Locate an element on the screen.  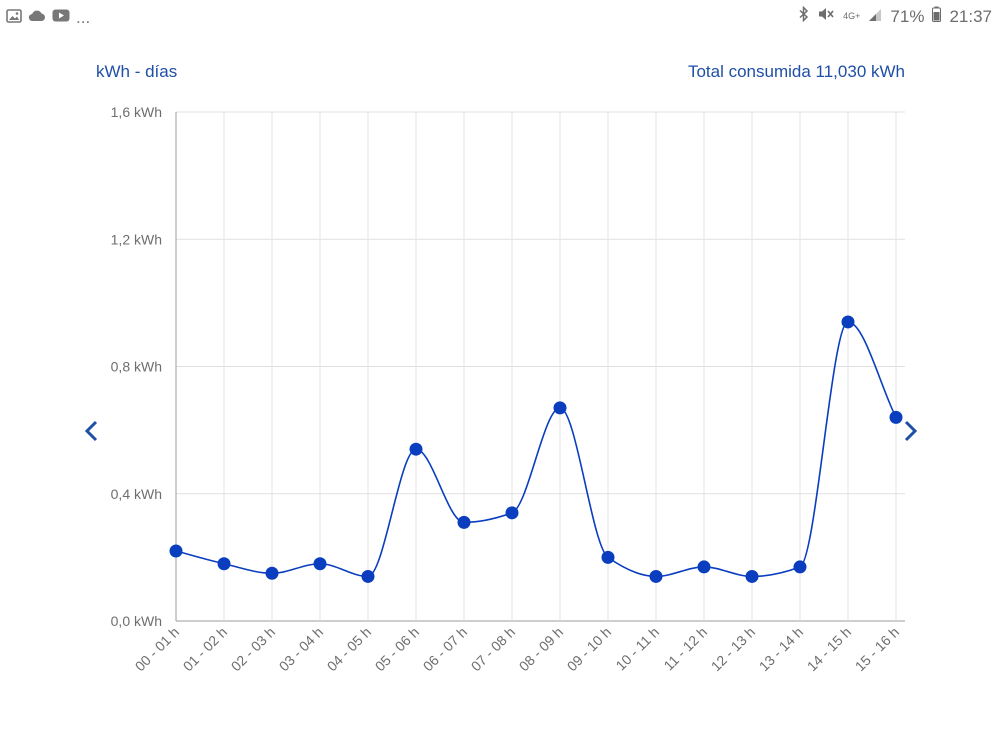
x-tick-label: 10 - 11 h is located at coordinates (637, 649).